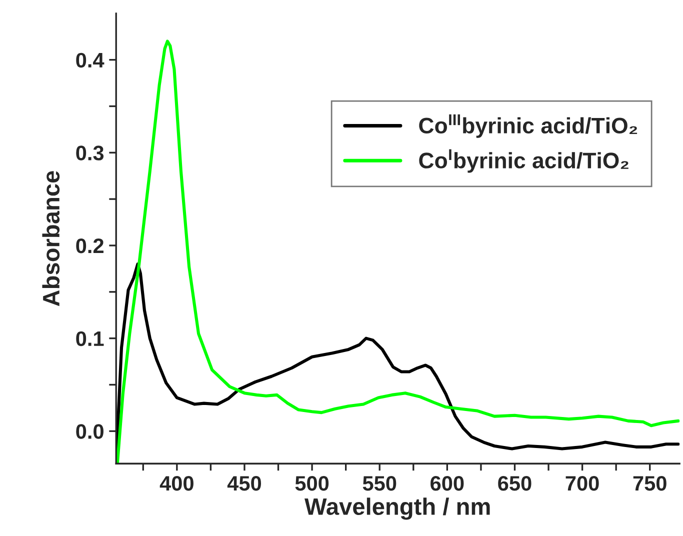 This screenshot has width=683, height=536. I want to click on x-tick-label: 700, so click(582, 483).